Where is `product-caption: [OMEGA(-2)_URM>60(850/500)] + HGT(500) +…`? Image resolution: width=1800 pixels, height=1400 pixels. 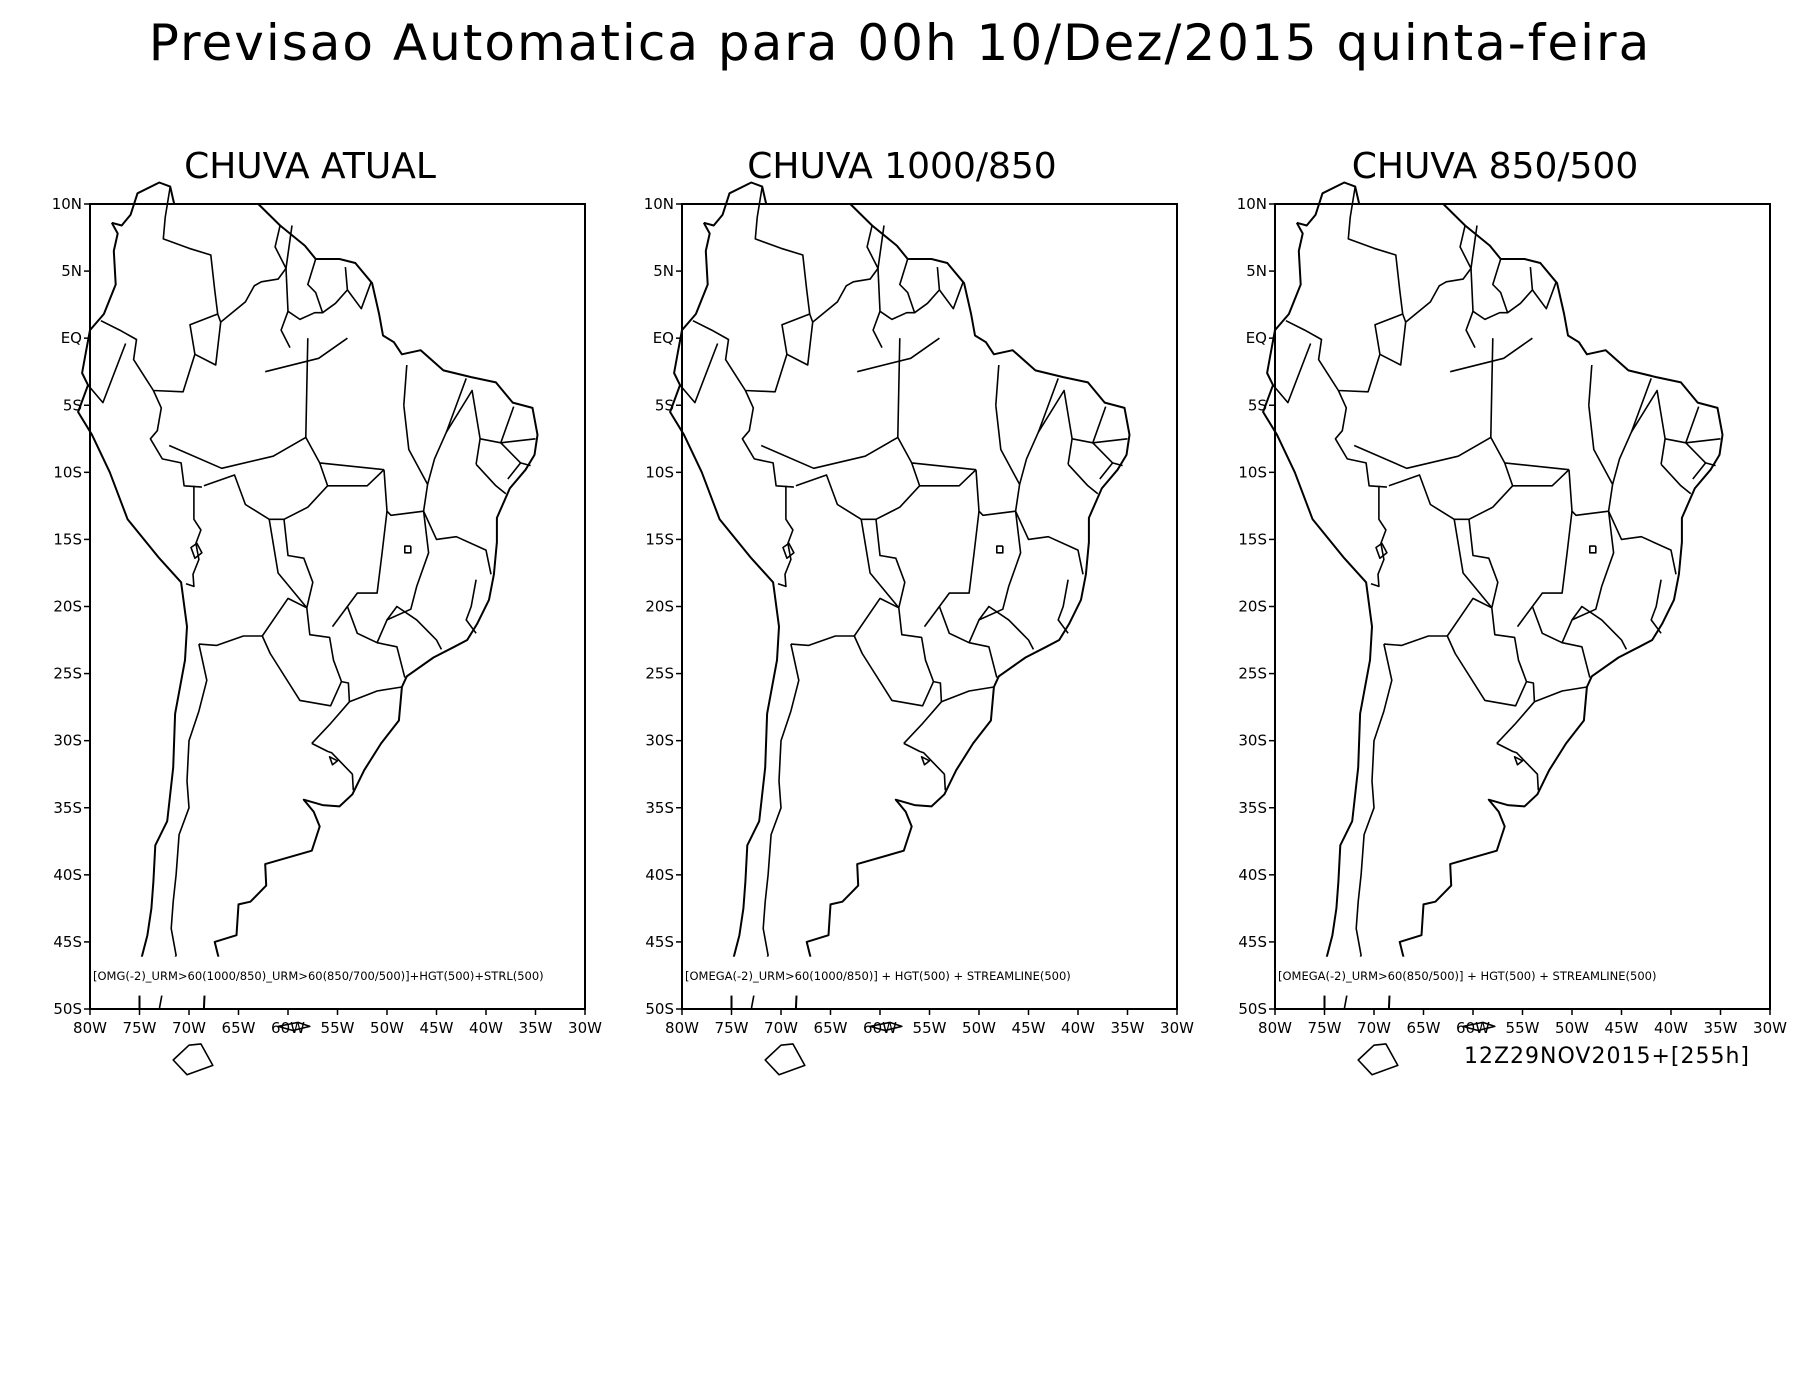
product-caption: [OMEGA(-2)_URM>60(850/500)] + HGT(500) +… is located at coordinates (1467, 976).